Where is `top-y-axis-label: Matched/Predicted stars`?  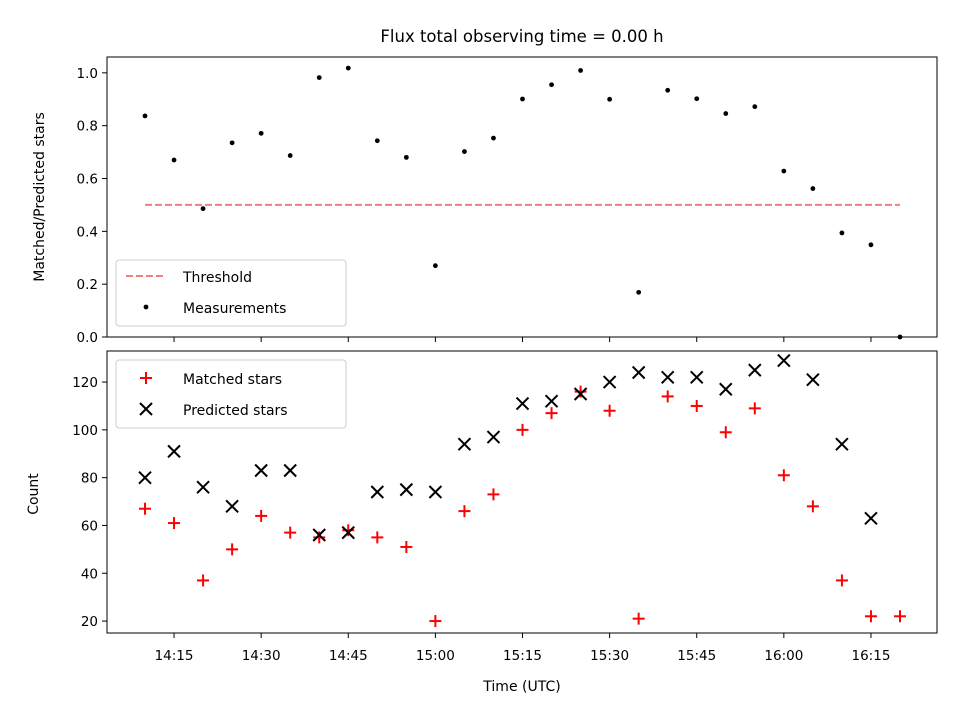 top-y-axis-label: Matched/Predicted stars is located at coordinates (40, 197).